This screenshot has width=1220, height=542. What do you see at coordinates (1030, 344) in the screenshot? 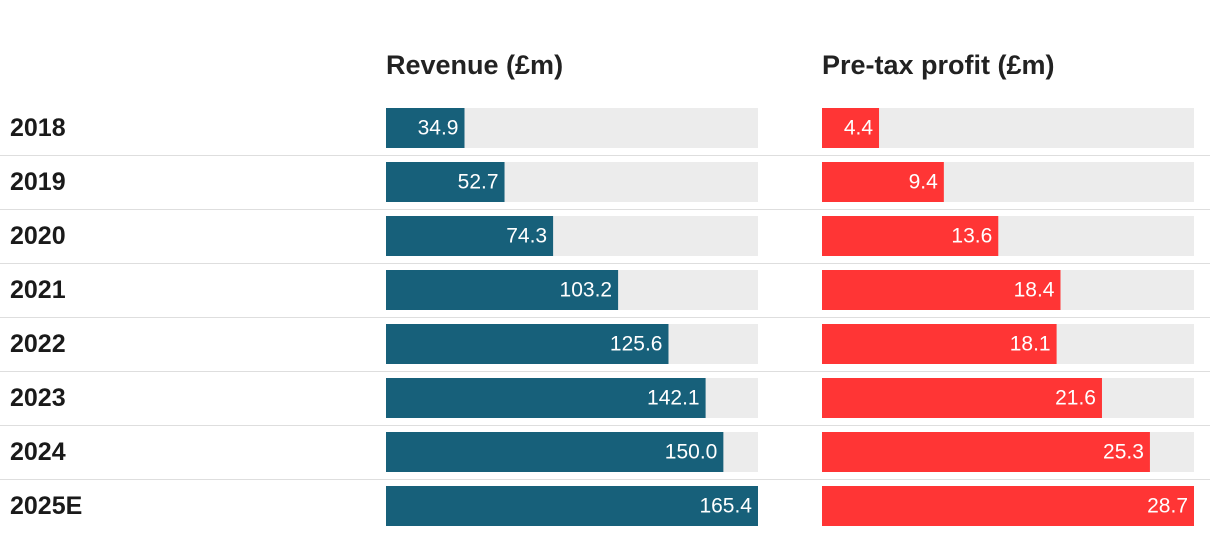
I see `profit-value-label: 18.1` at bounding box center [1030, 344].